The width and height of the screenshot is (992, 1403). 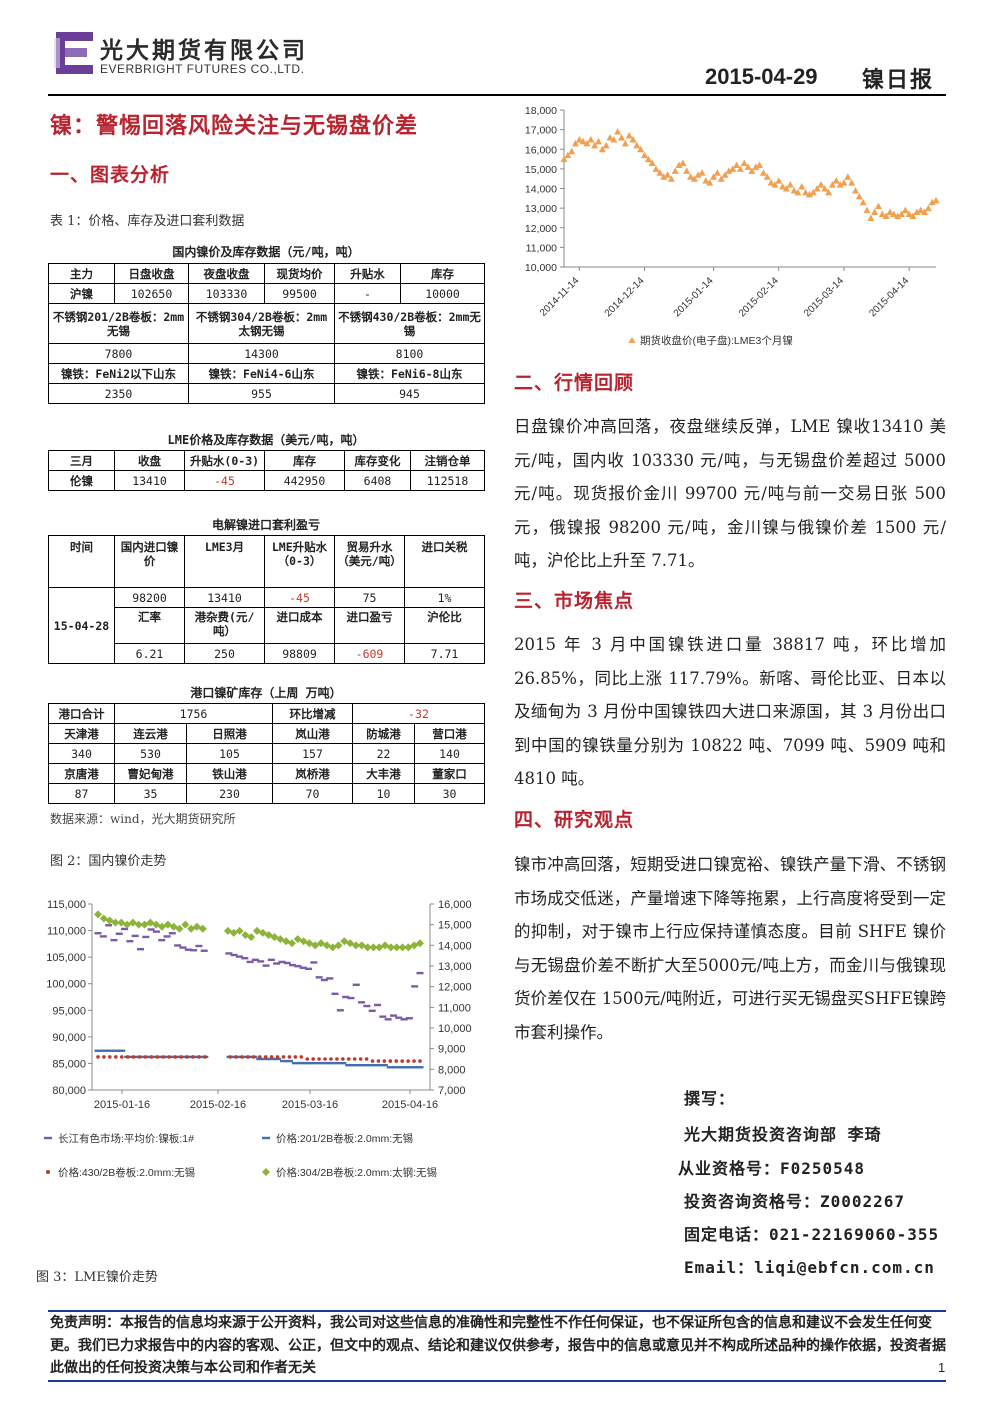 What do you see at coordinates (497, 95) in the screenshot?
I see `header-rule` at bounding box center [497, 95].